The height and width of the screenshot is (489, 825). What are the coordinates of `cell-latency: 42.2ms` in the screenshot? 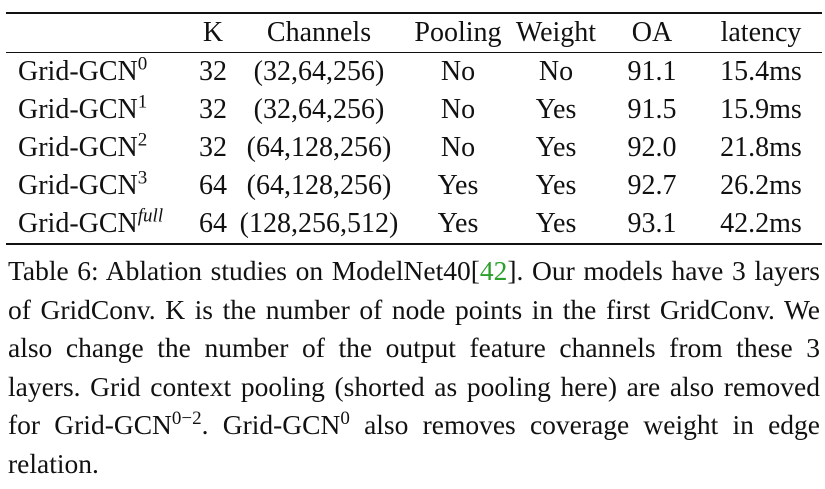 It's located at (761, 223).